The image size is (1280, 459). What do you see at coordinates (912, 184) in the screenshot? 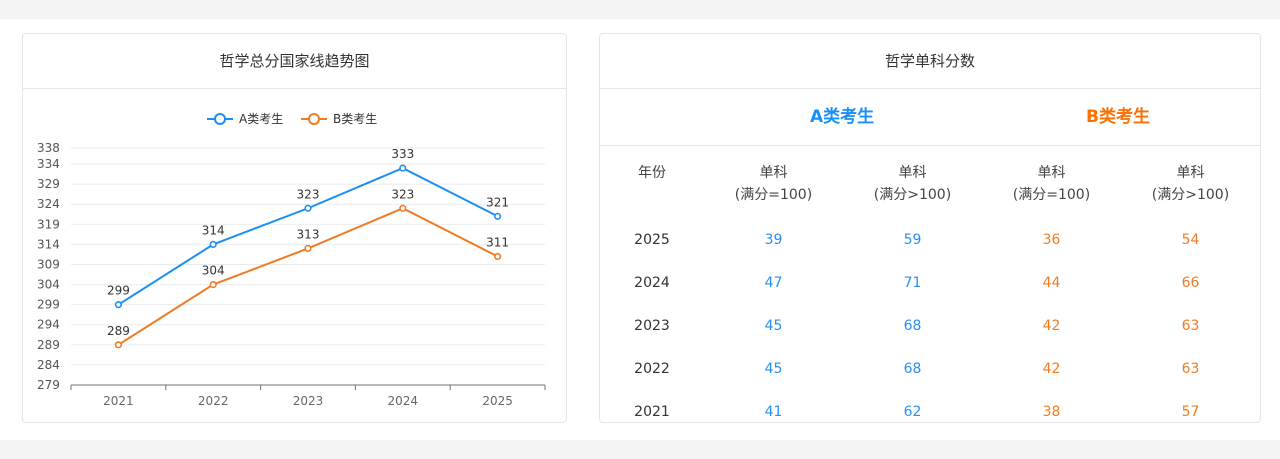
I see `header-a-over100: 单科 (满分>100)` at bounding box center [912, 184].